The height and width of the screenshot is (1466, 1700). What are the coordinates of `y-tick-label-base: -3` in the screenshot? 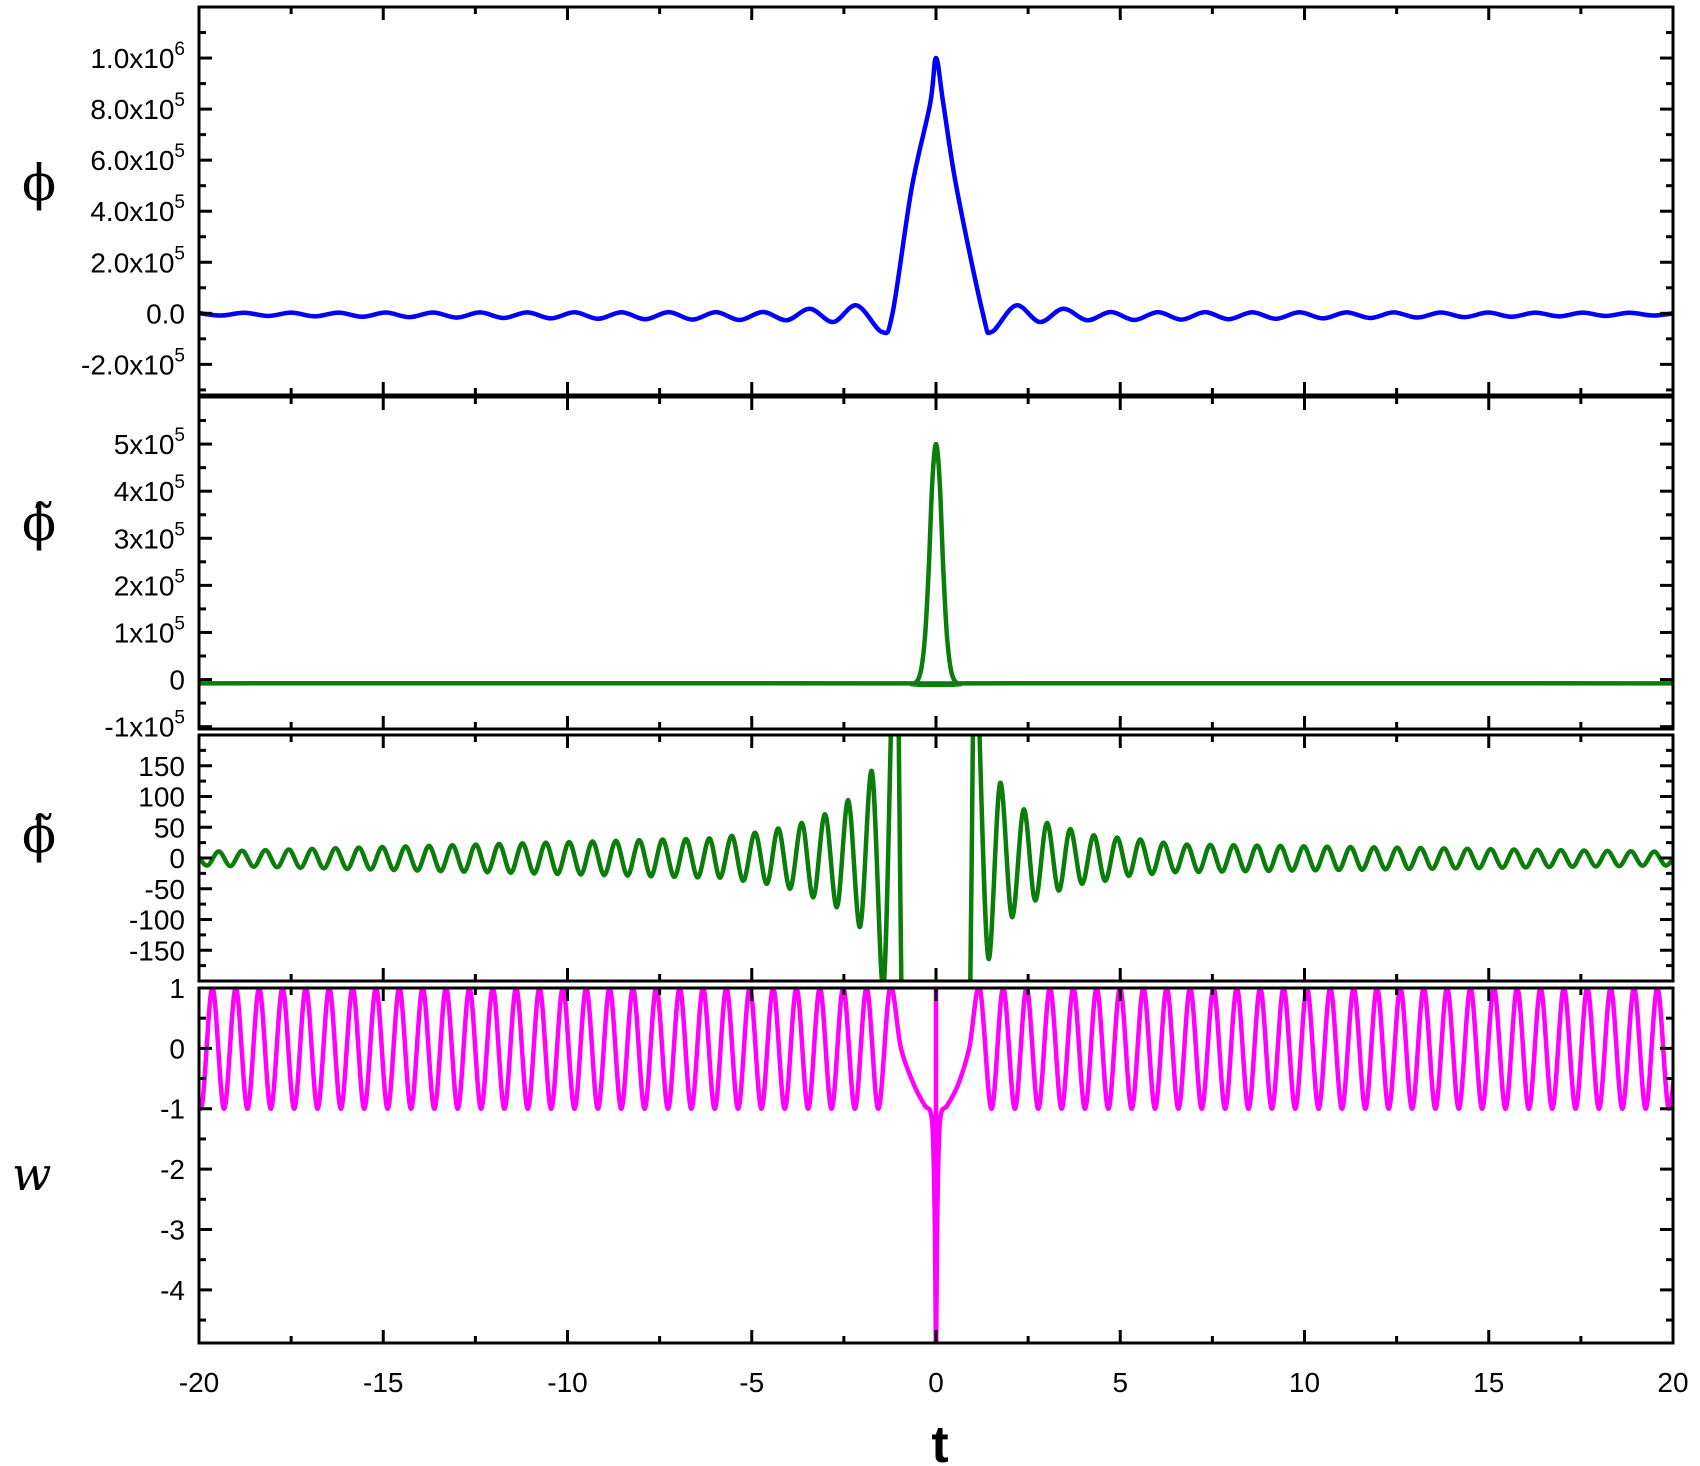 It's located at (172, 1229).